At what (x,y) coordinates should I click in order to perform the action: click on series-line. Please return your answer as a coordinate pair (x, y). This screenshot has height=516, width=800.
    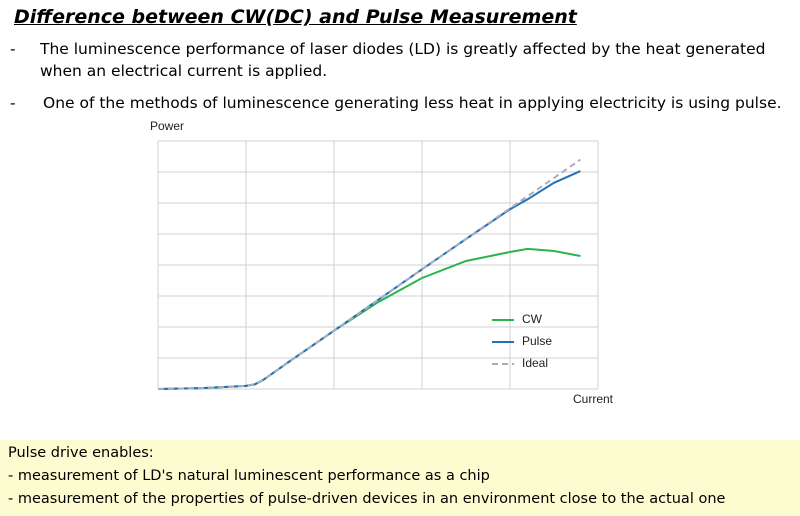
    Looking at the image, I should click on (369, 318).